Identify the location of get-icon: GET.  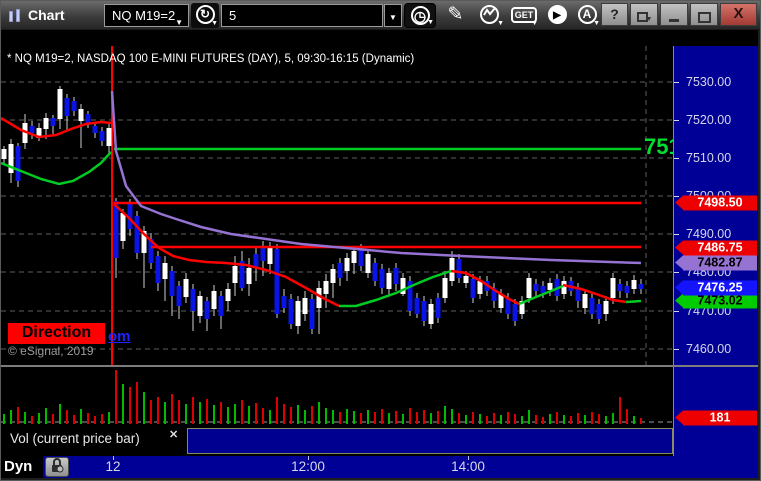
(524, 15).